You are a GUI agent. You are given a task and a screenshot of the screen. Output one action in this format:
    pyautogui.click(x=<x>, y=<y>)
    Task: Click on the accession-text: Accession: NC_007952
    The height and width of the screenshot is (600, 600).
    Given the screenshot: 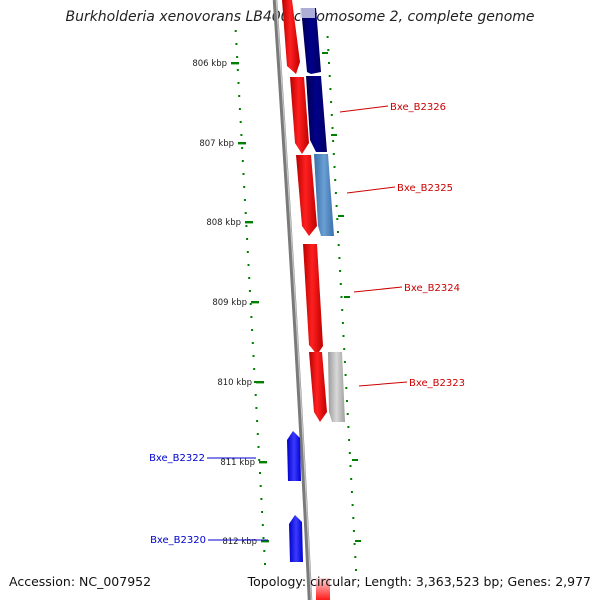 What is the action you would take?
    pyautogui.click(x=80, y=581)
    